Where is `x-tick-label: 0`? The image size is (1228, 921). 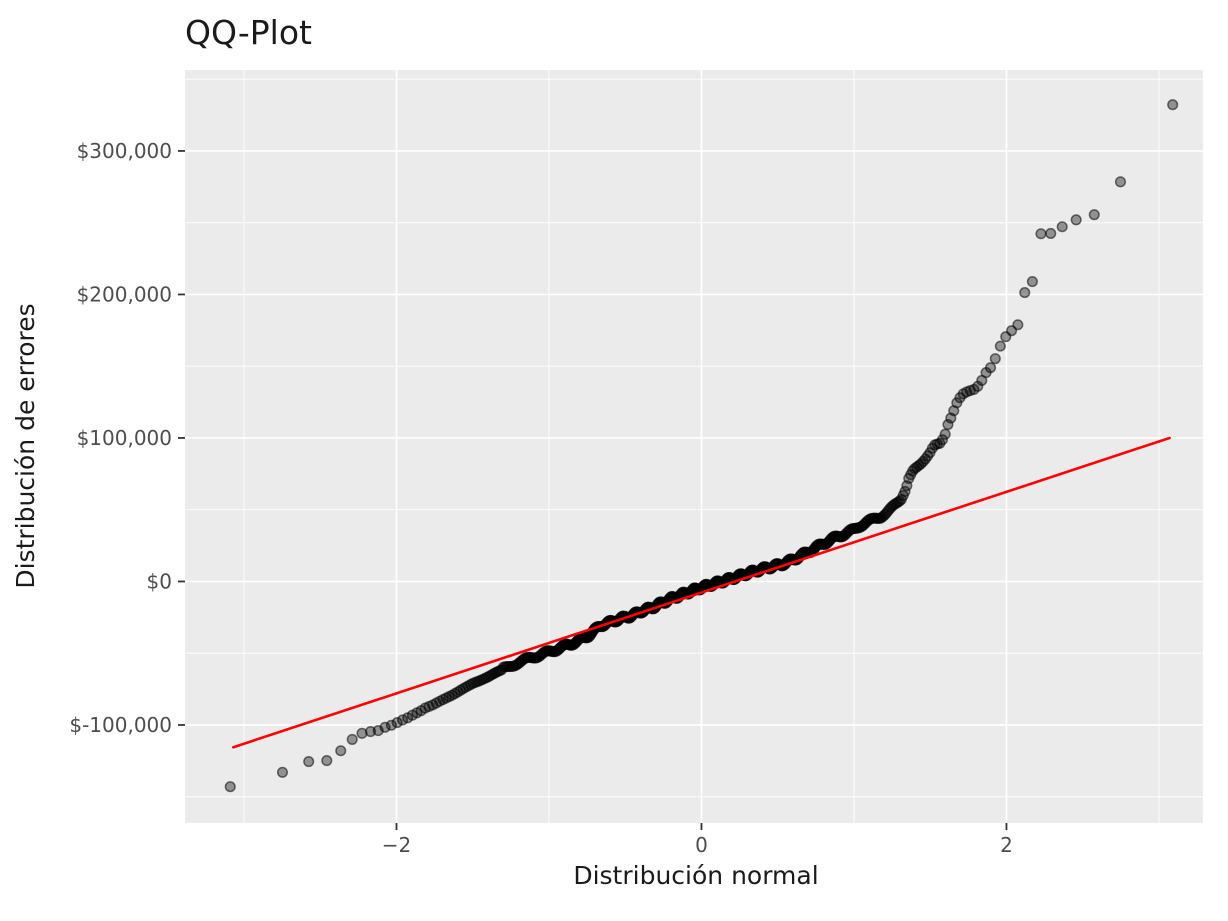 x-tick-label: 0 is located at coordinates (701, 845).